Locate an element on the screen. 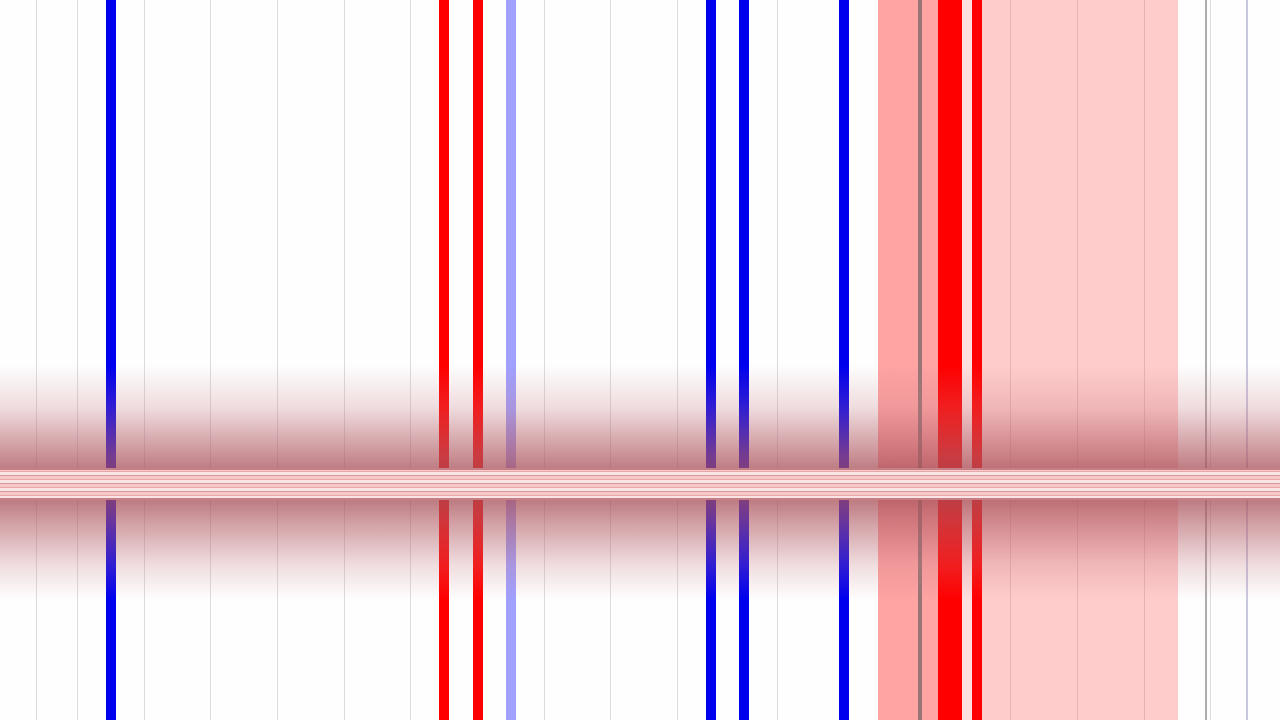  lavender-line-right is located at coordinates (1247, 360).